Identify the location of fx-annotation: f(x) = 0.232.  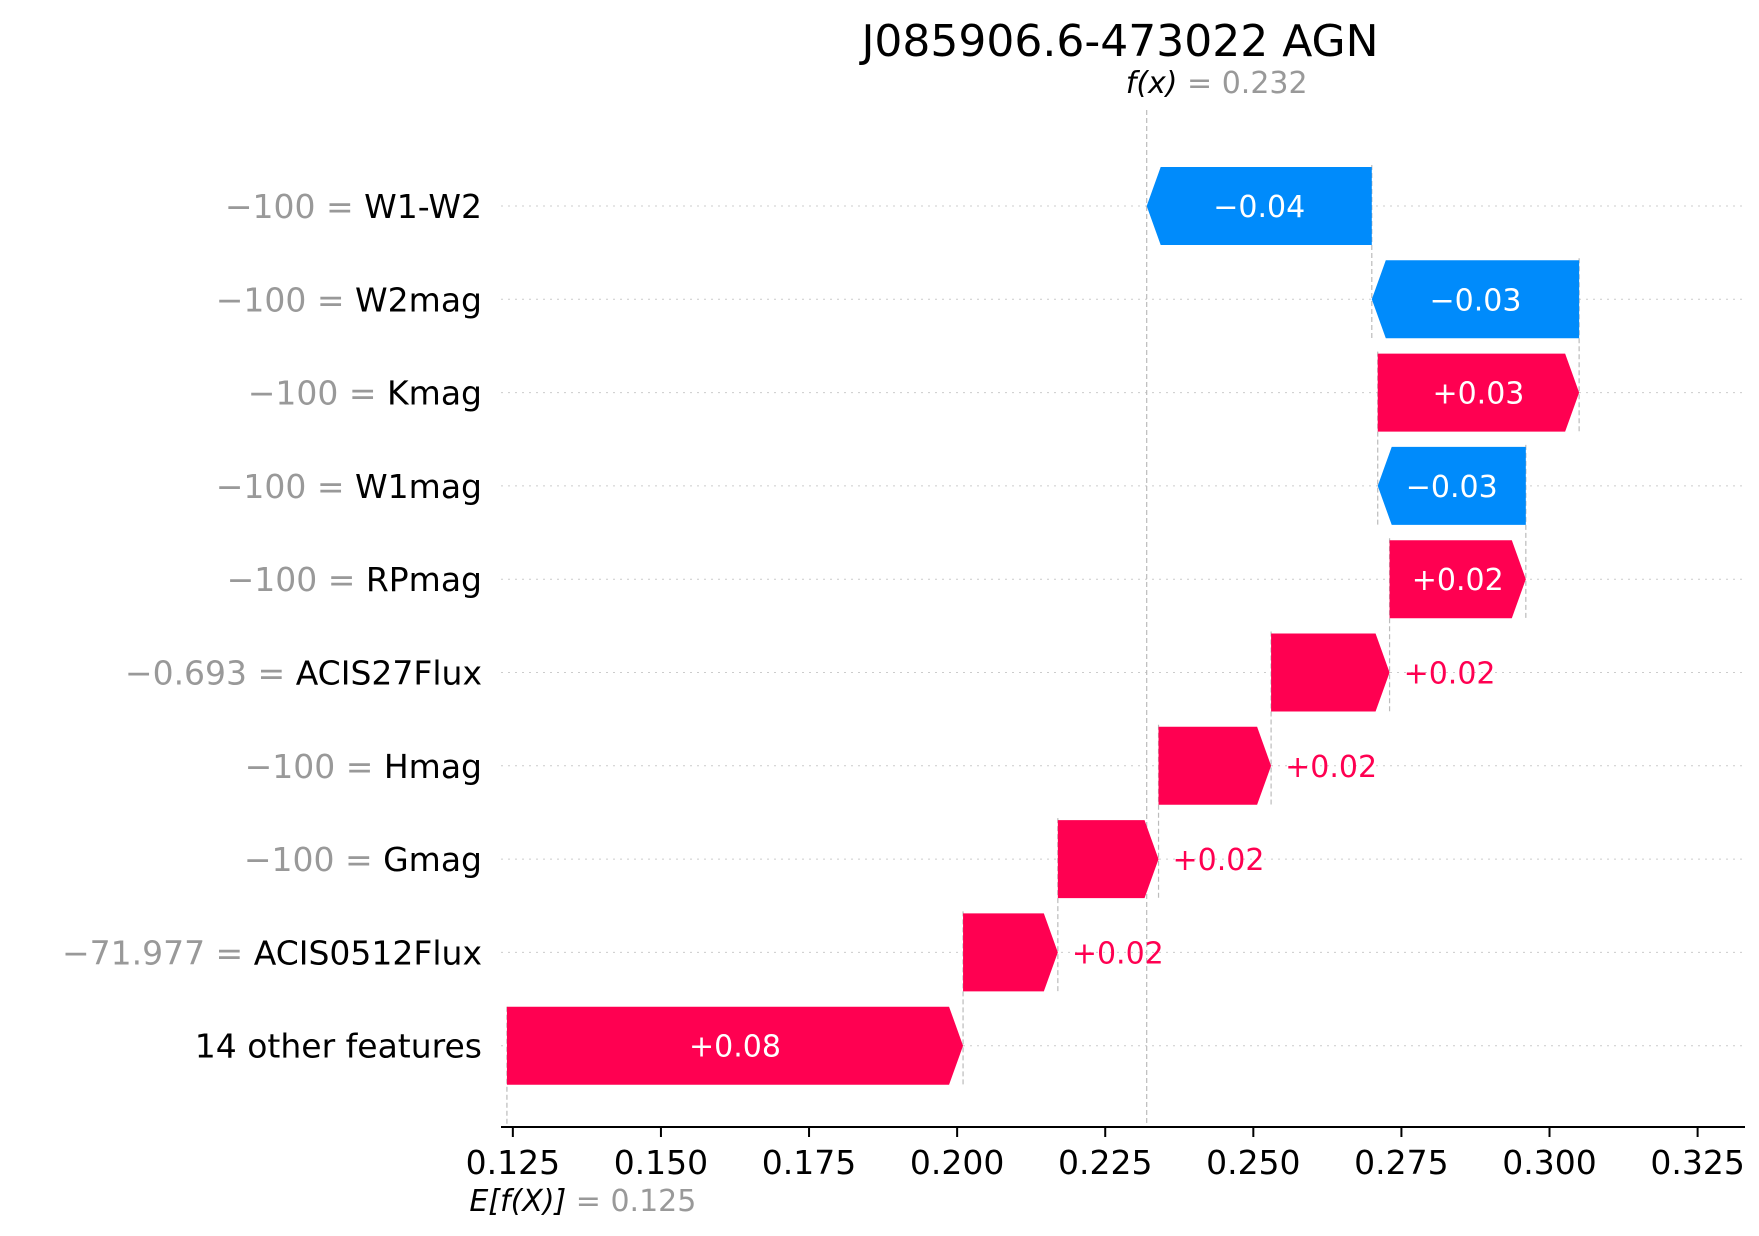
(1217, 83).